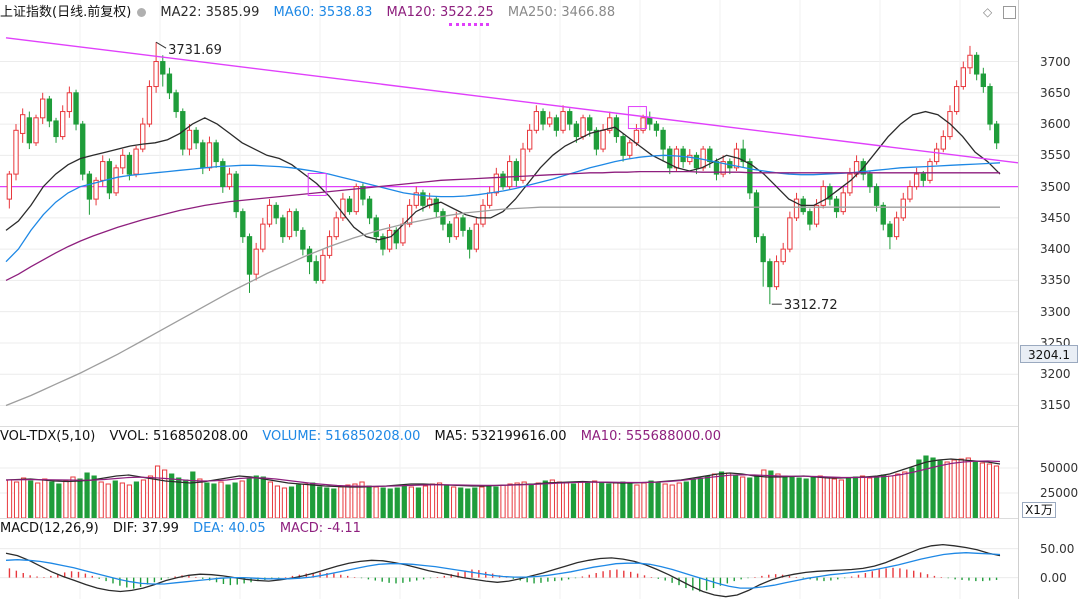 Image resolution: width=1080 pixels, height=599 pixels. Describe the element at coordinates (988, 12) in the screenshot. I see `diamond-icon: ◇` at that location.